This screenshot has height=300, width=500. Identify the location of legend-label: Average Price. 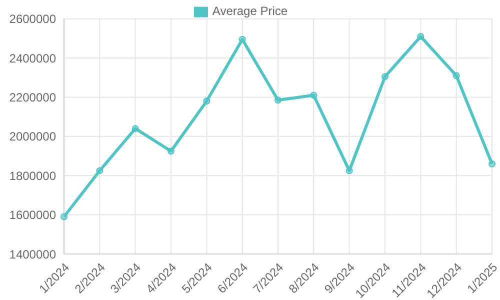
(250, 11).